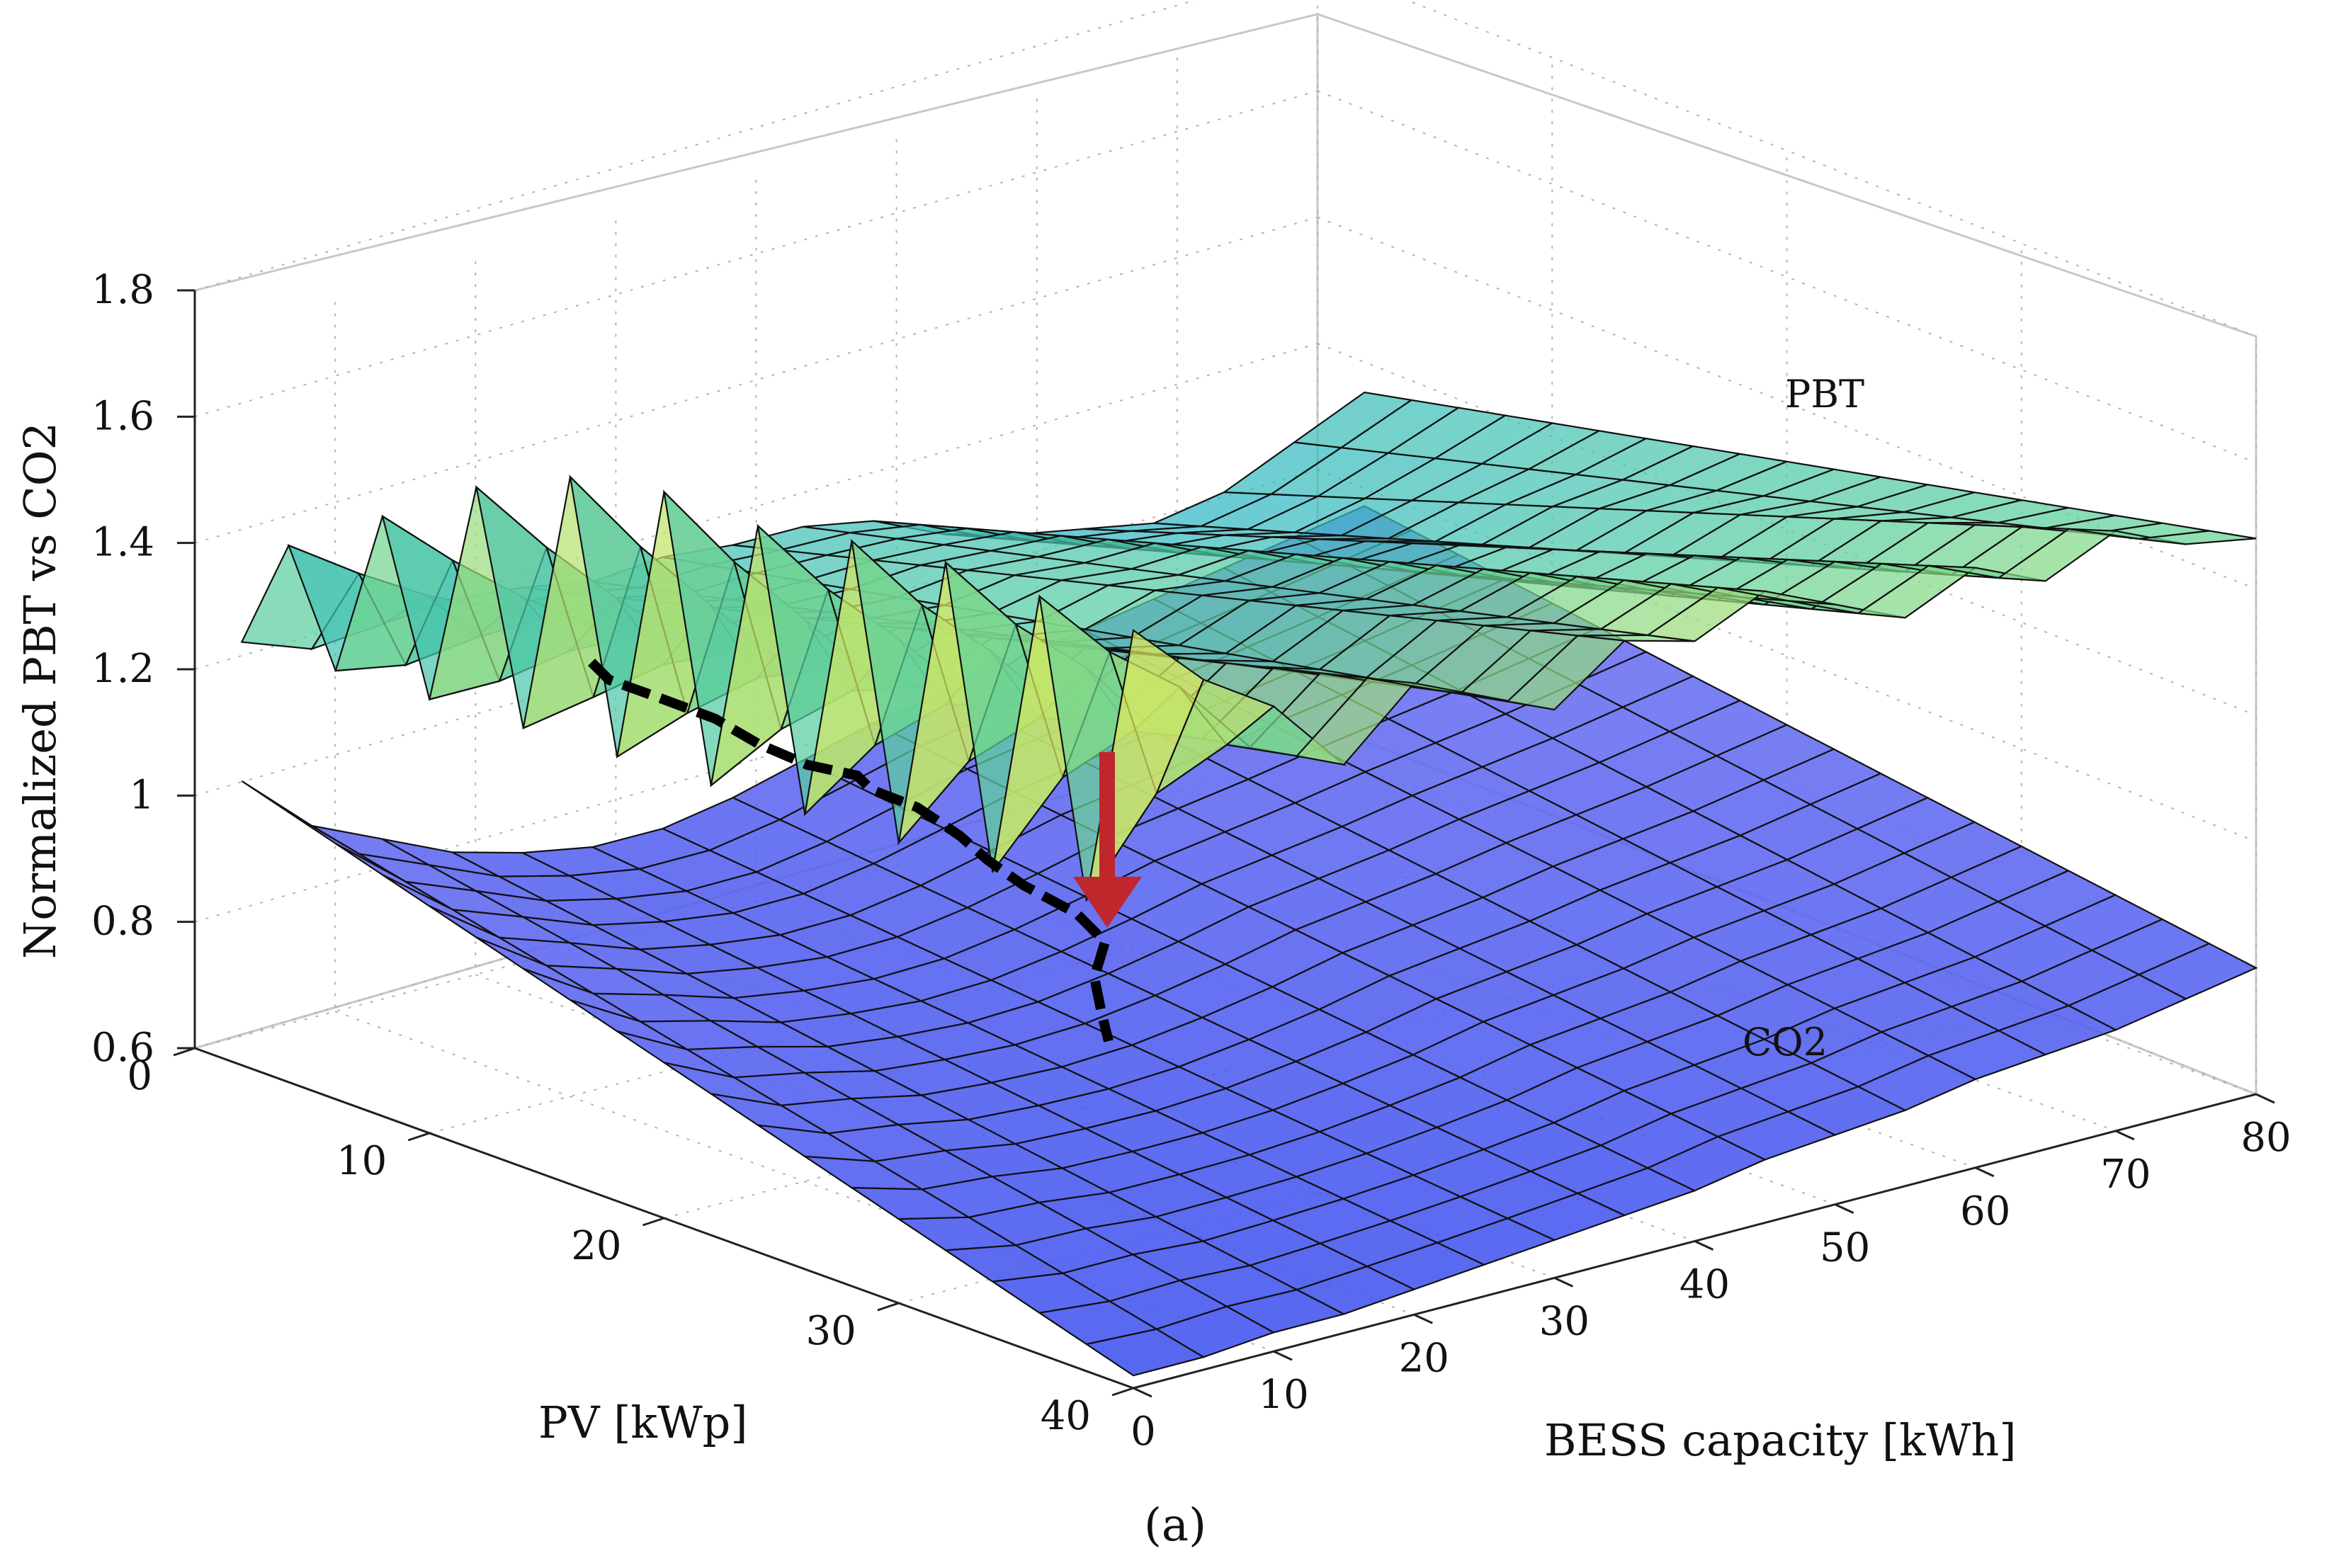 Image resolution: width=2351 pixels, height=1568 pixels. Describe the element at coordinates (851, 851) in the screenshot. I see `optimum-dashed-path` at that location.